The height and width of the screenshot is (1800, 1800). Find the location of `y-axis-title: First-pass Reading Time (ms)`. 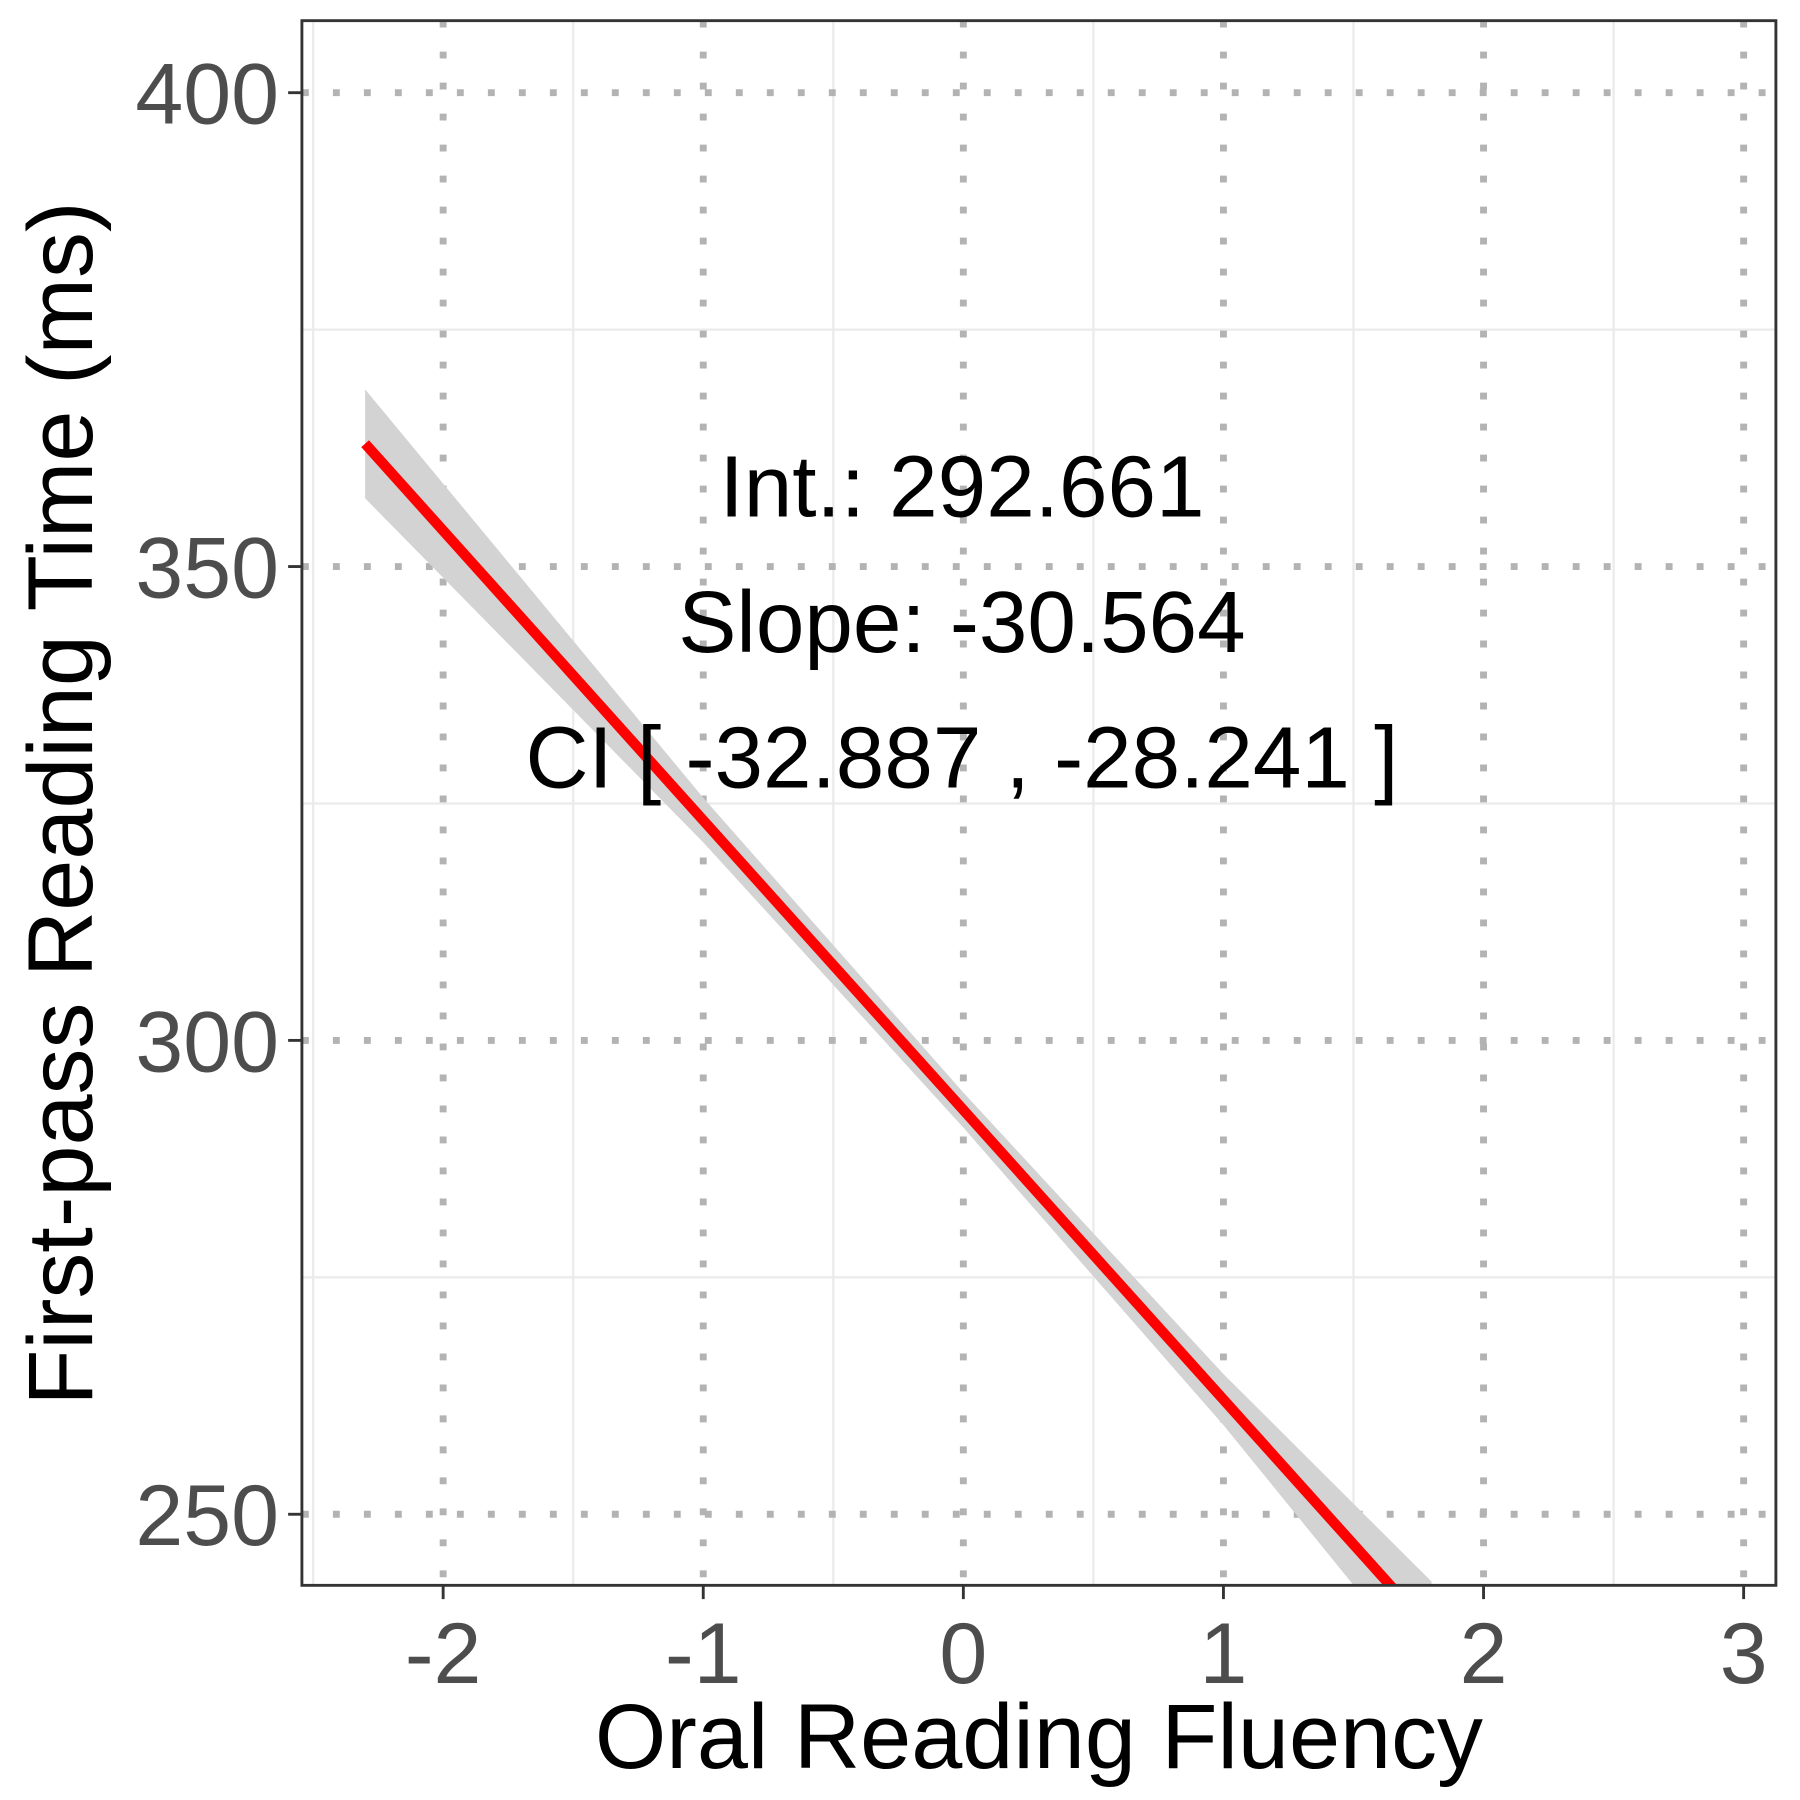

y-axis-title: First-pass Reading Time (ms) is located at coordinates (61, 803).